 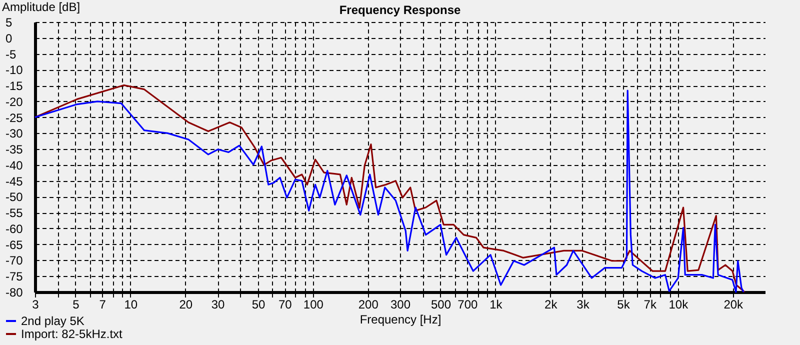 I want to click on y-tick-label: -20, so click(x=15, y=101).